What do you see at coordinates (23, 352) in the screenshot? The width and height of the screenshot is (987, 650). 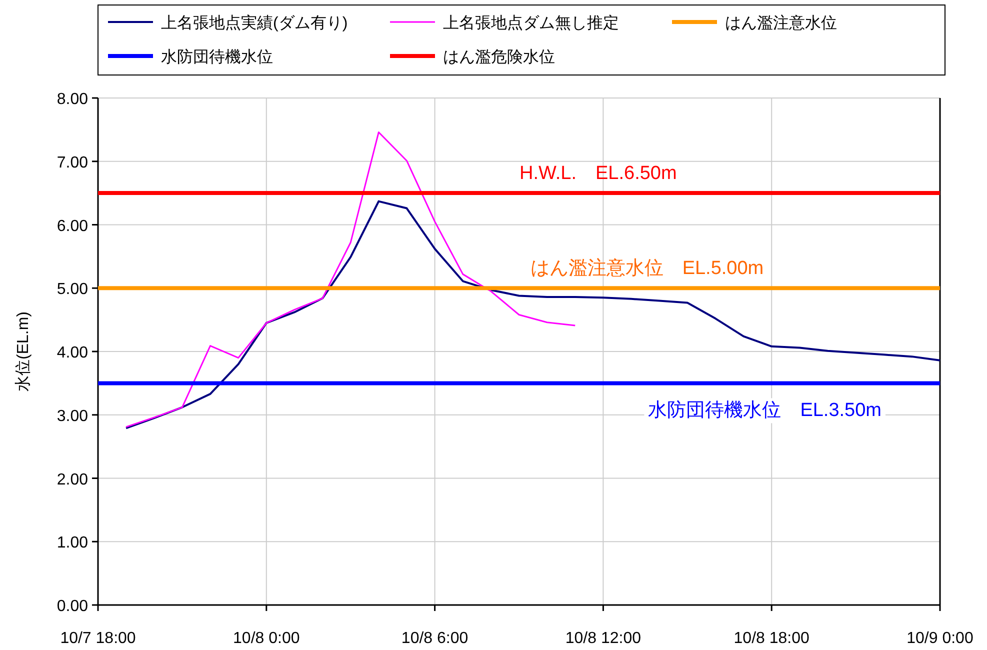 I see `y-axis-title: 水位(EL.m)` at bounding box center [23, 352].